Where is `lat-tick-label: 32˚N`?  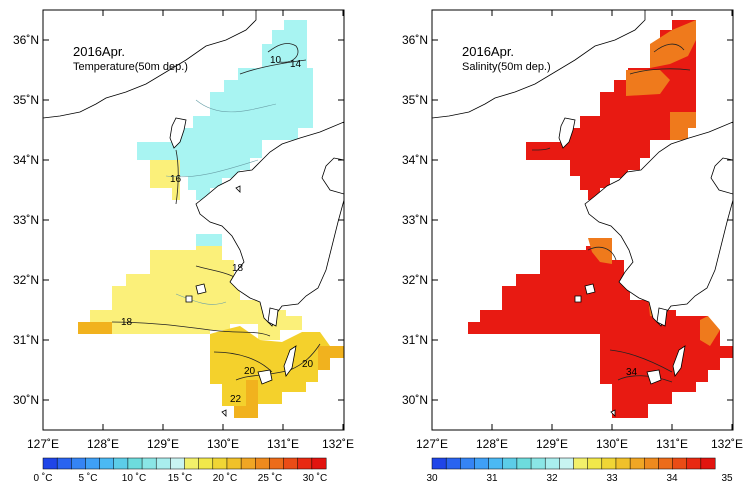
lat-tick-label: 32˚N is located at coordinates (26, 280).